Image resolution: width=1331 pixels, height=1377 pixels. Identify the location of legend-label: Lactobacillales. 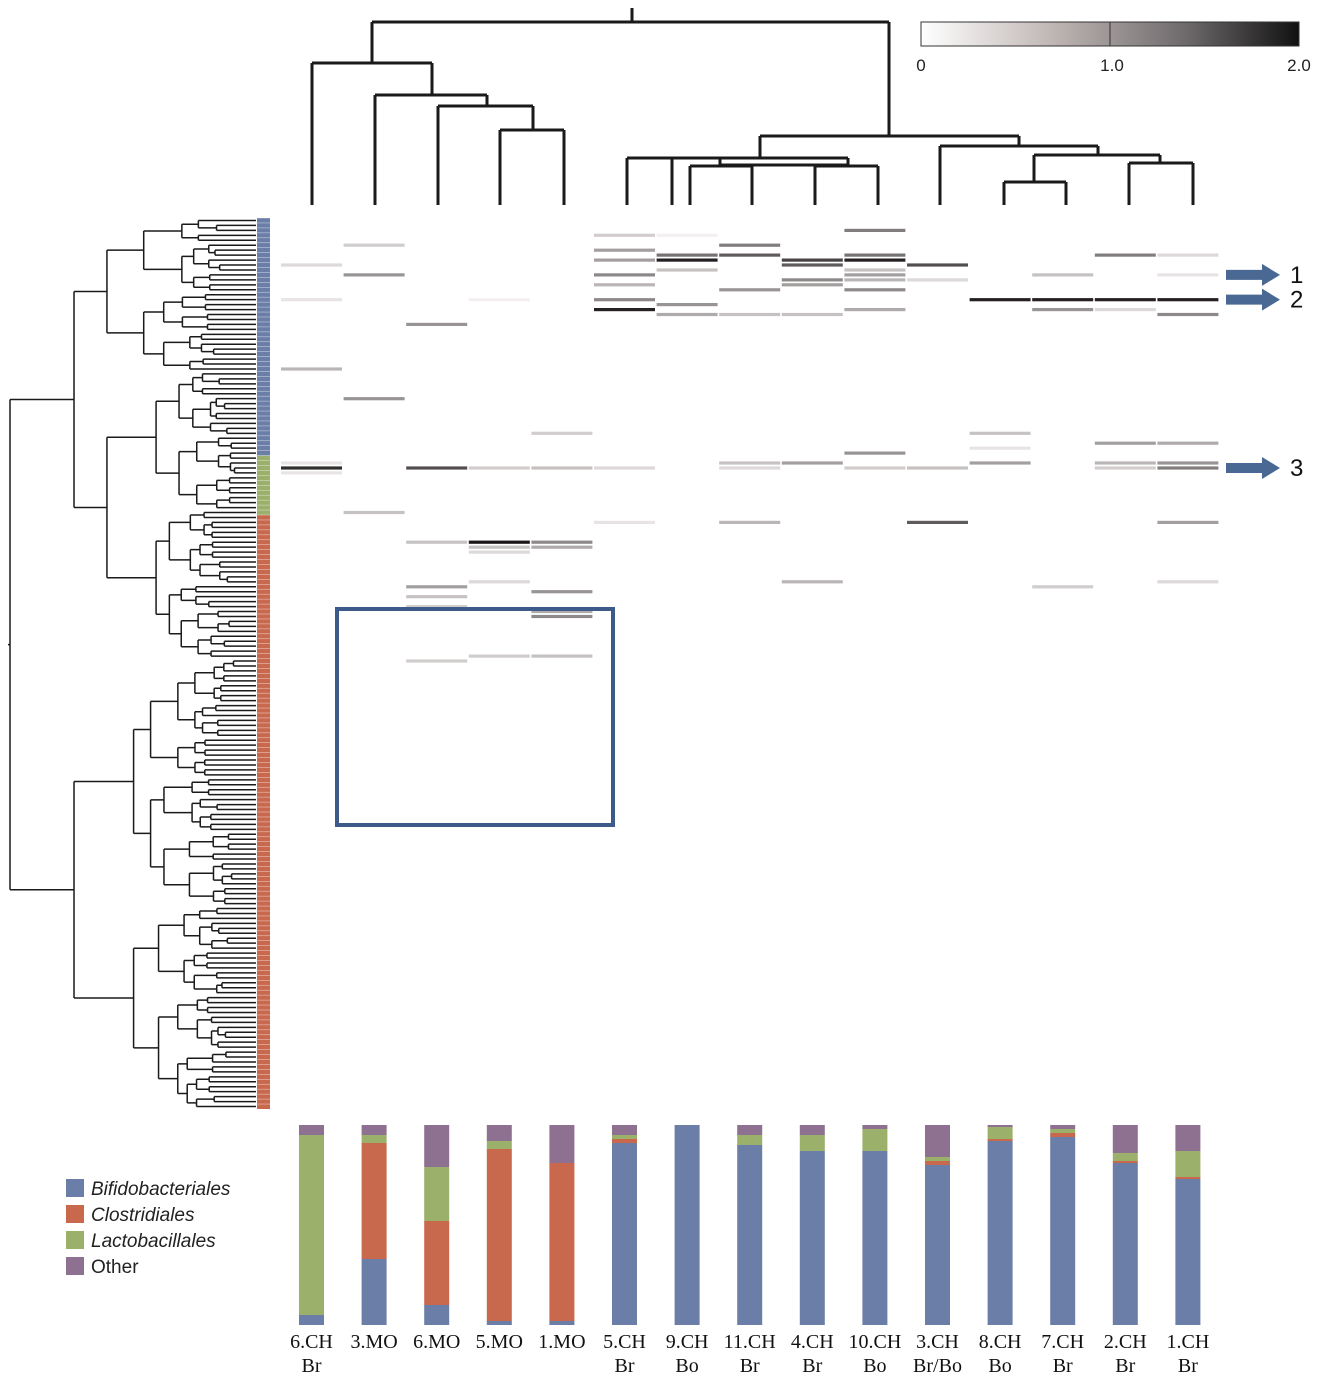
(153, 1241).